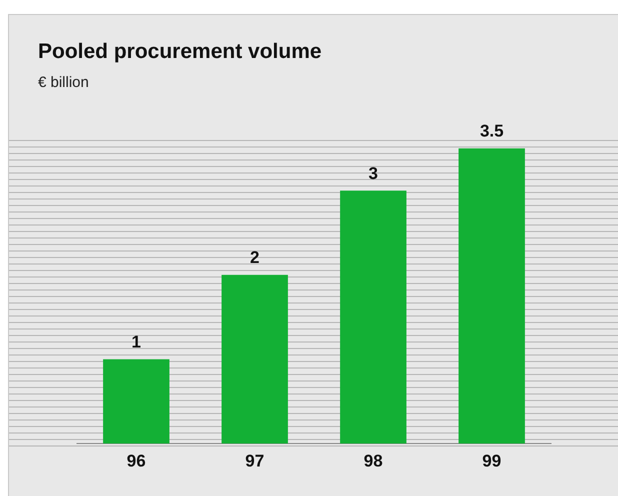 The height and width of the screenshot is (496, 618). Describe the element at coordinates (373, 173) in the screenshot. I see `data-label: 3` at that location.